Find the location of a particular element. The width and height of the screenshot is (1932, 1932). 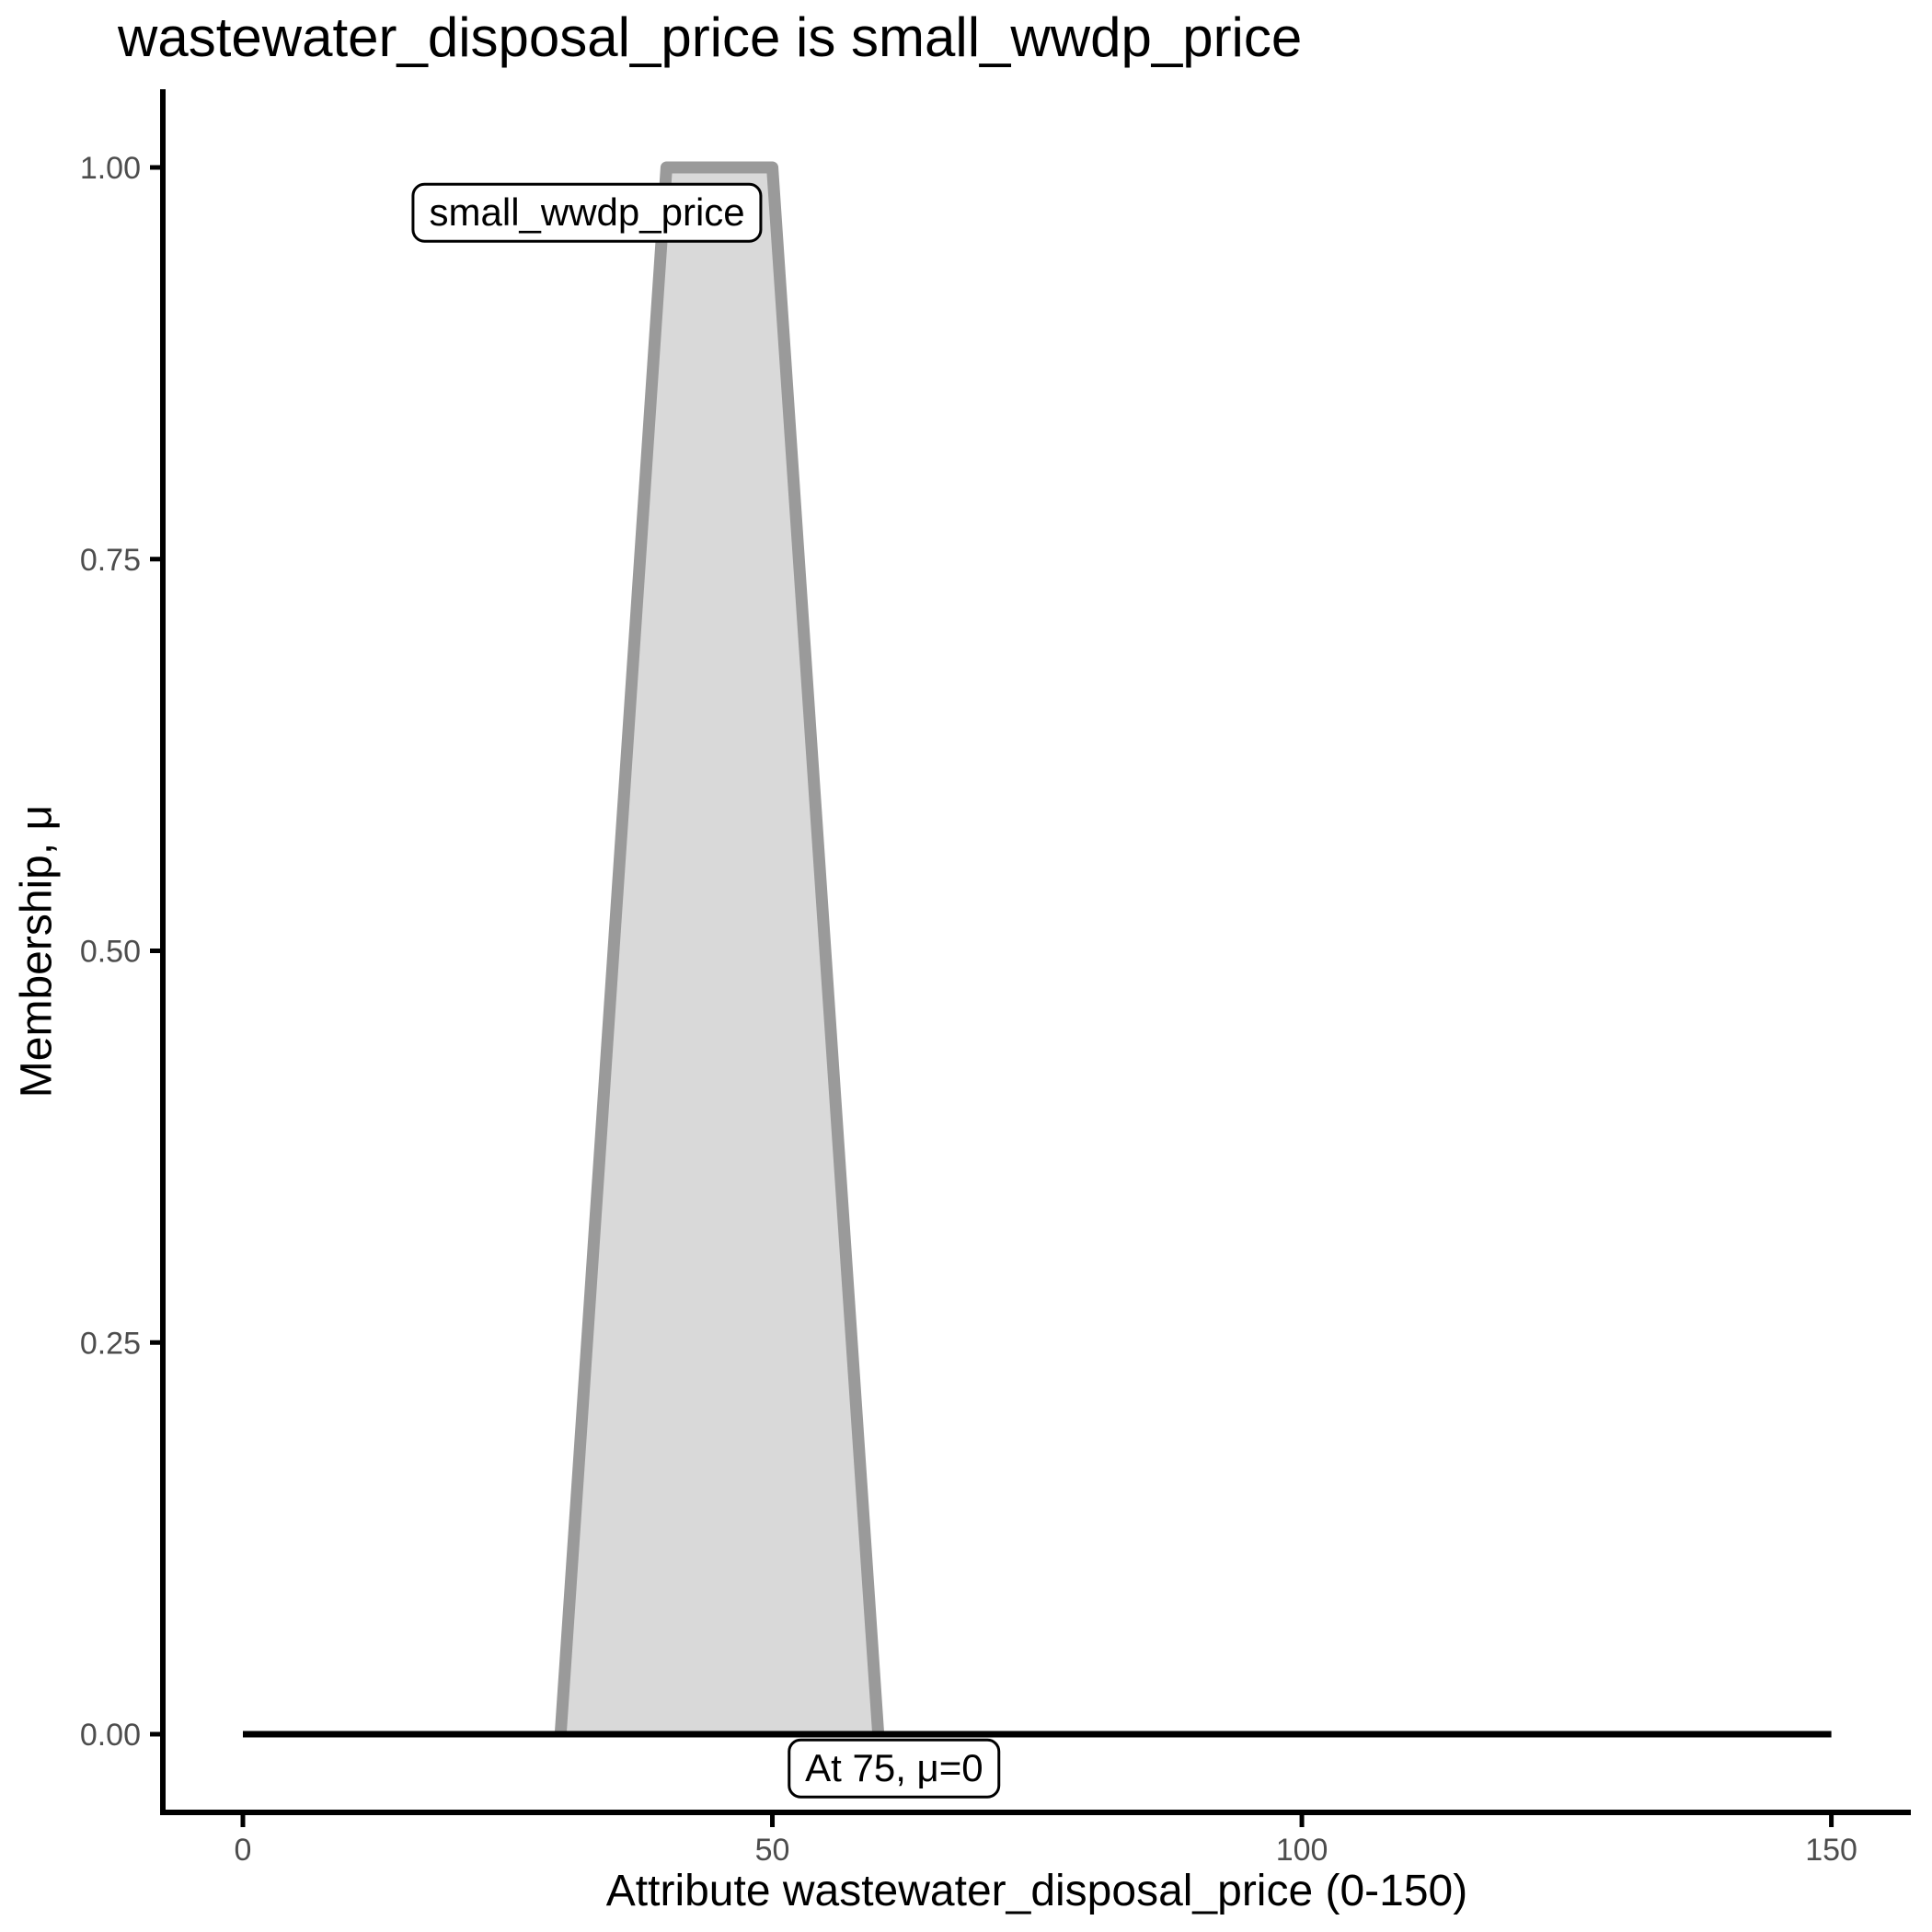

y-axis-label: Membership, μ is located at coordinates (37, 951).